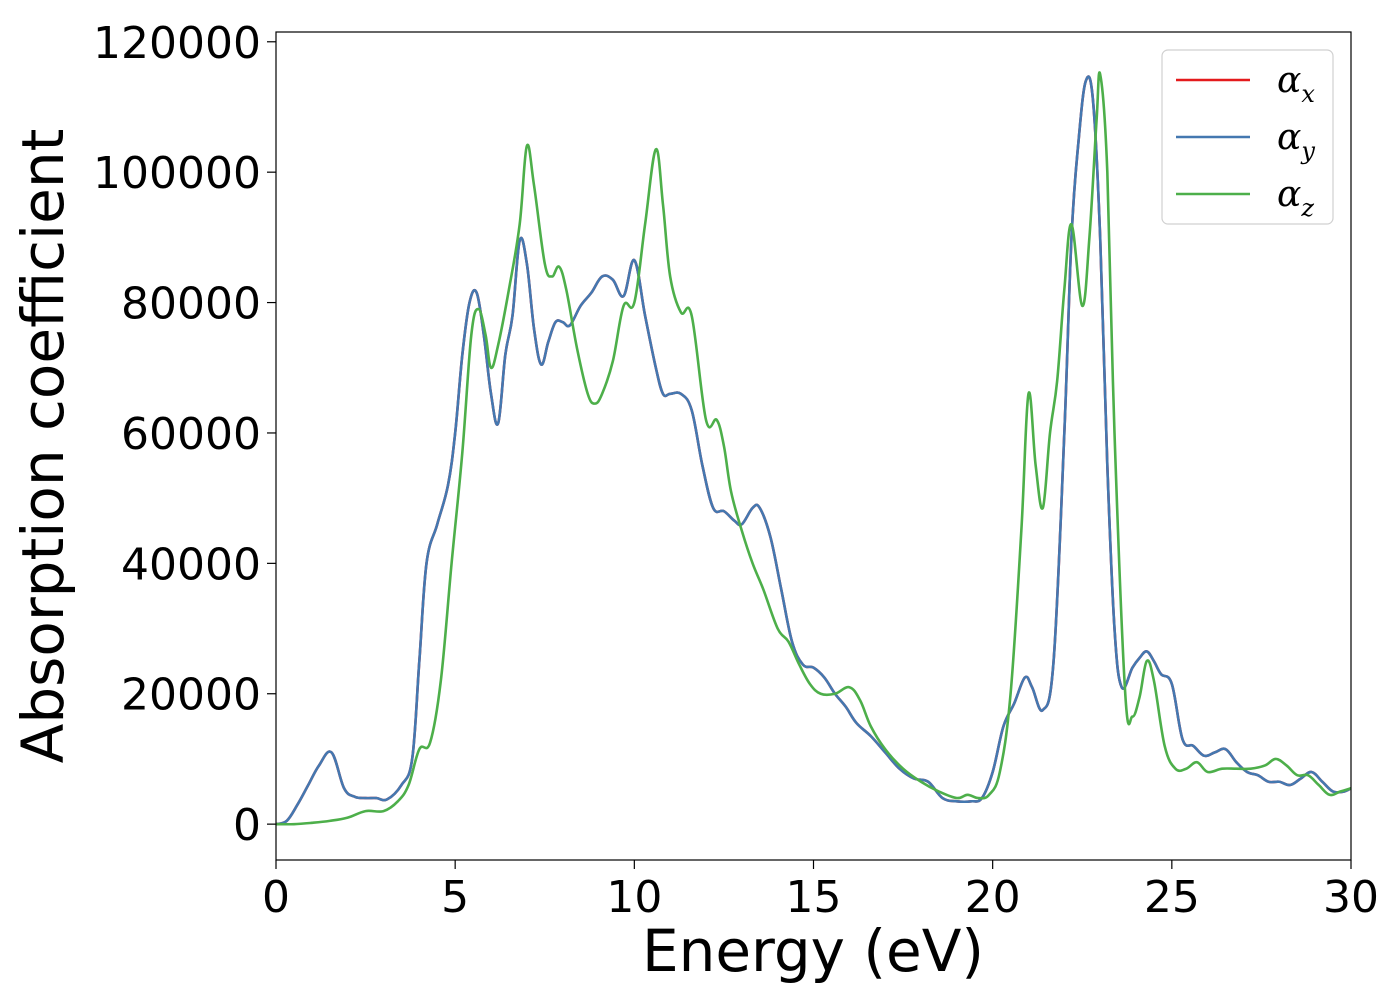 Image resolution: width=1400 pixels, height=1000 pixels. Describe the element at coordinates (177, 173) in the screenshot. I see `y-tick-label: 100000` at that location.